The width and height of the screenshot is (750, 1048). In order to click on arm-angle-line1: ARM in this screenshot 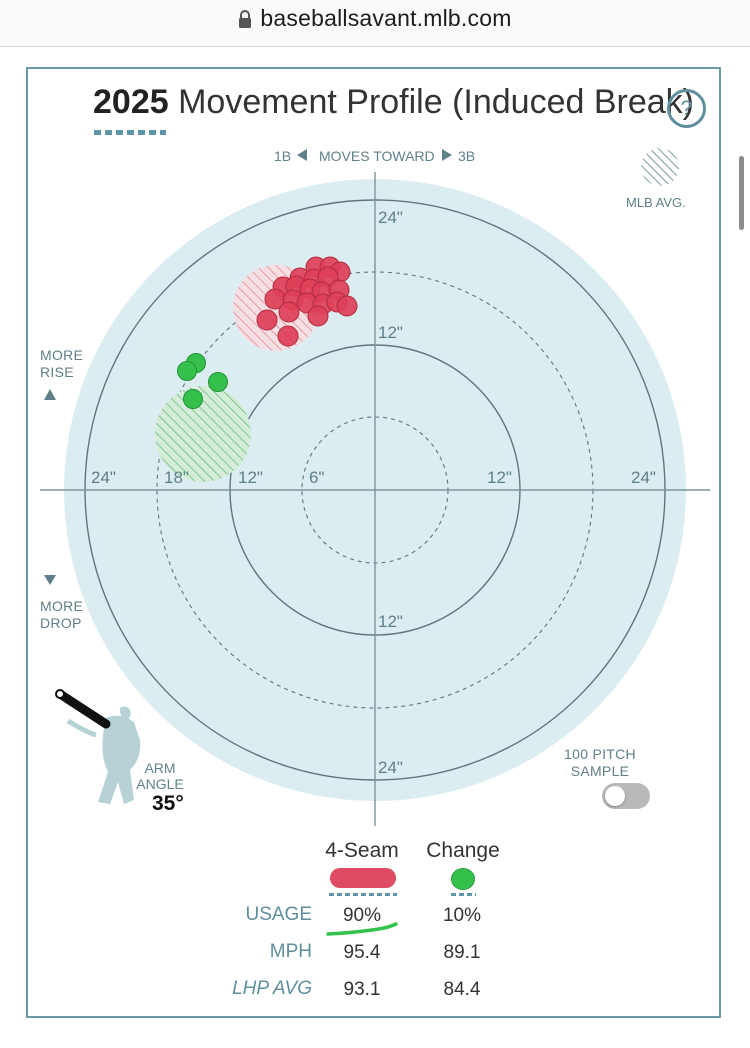, I will do `click(160, 768)`.